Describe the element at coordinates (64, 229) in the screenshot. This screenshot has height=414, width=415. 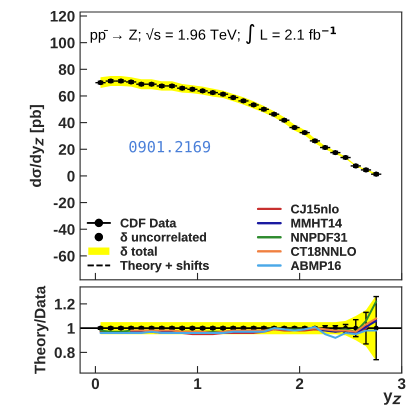
I see `y-tick-label: -40` at that location.